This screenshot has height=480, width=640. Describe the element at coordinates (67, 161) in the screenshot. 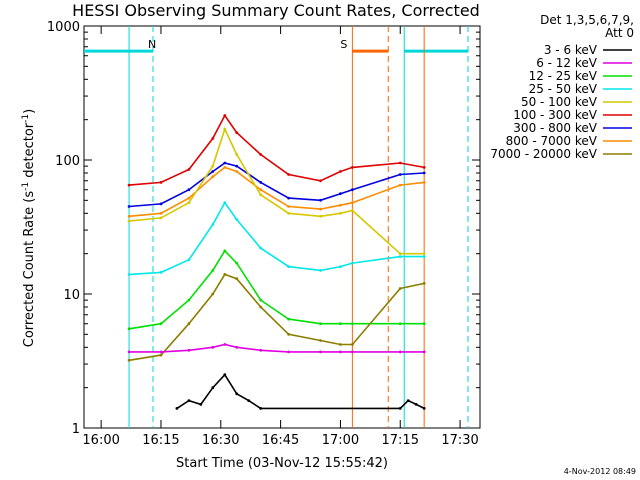

I see `y-tick-label: 100` at that location.